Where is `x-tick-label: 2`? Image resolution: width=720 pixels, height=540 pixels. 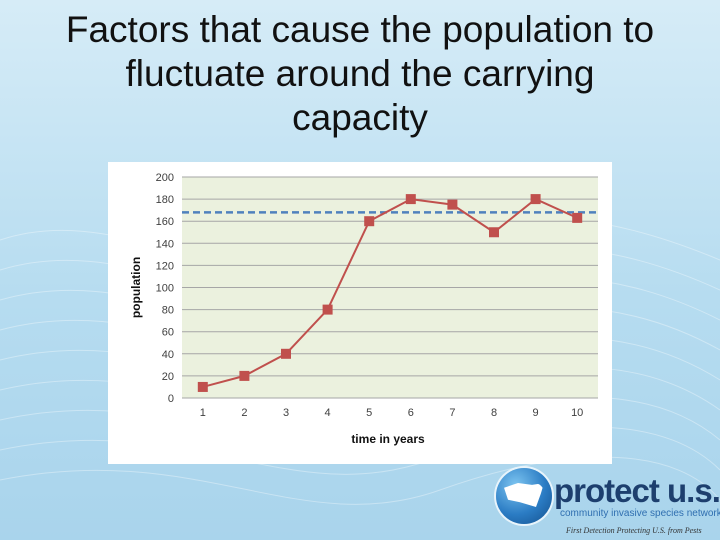
x-tick-label: 2 is located at coordinates (244, 413).